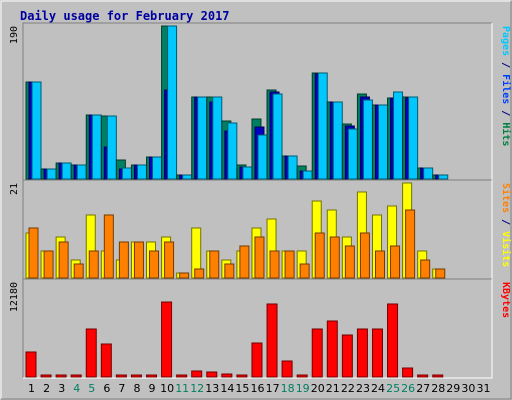 This screenshot has width=512, height=400. Describe the element at coordinates (484, 388) in the screenshot. I see `x-tick-label: 31` at that location.